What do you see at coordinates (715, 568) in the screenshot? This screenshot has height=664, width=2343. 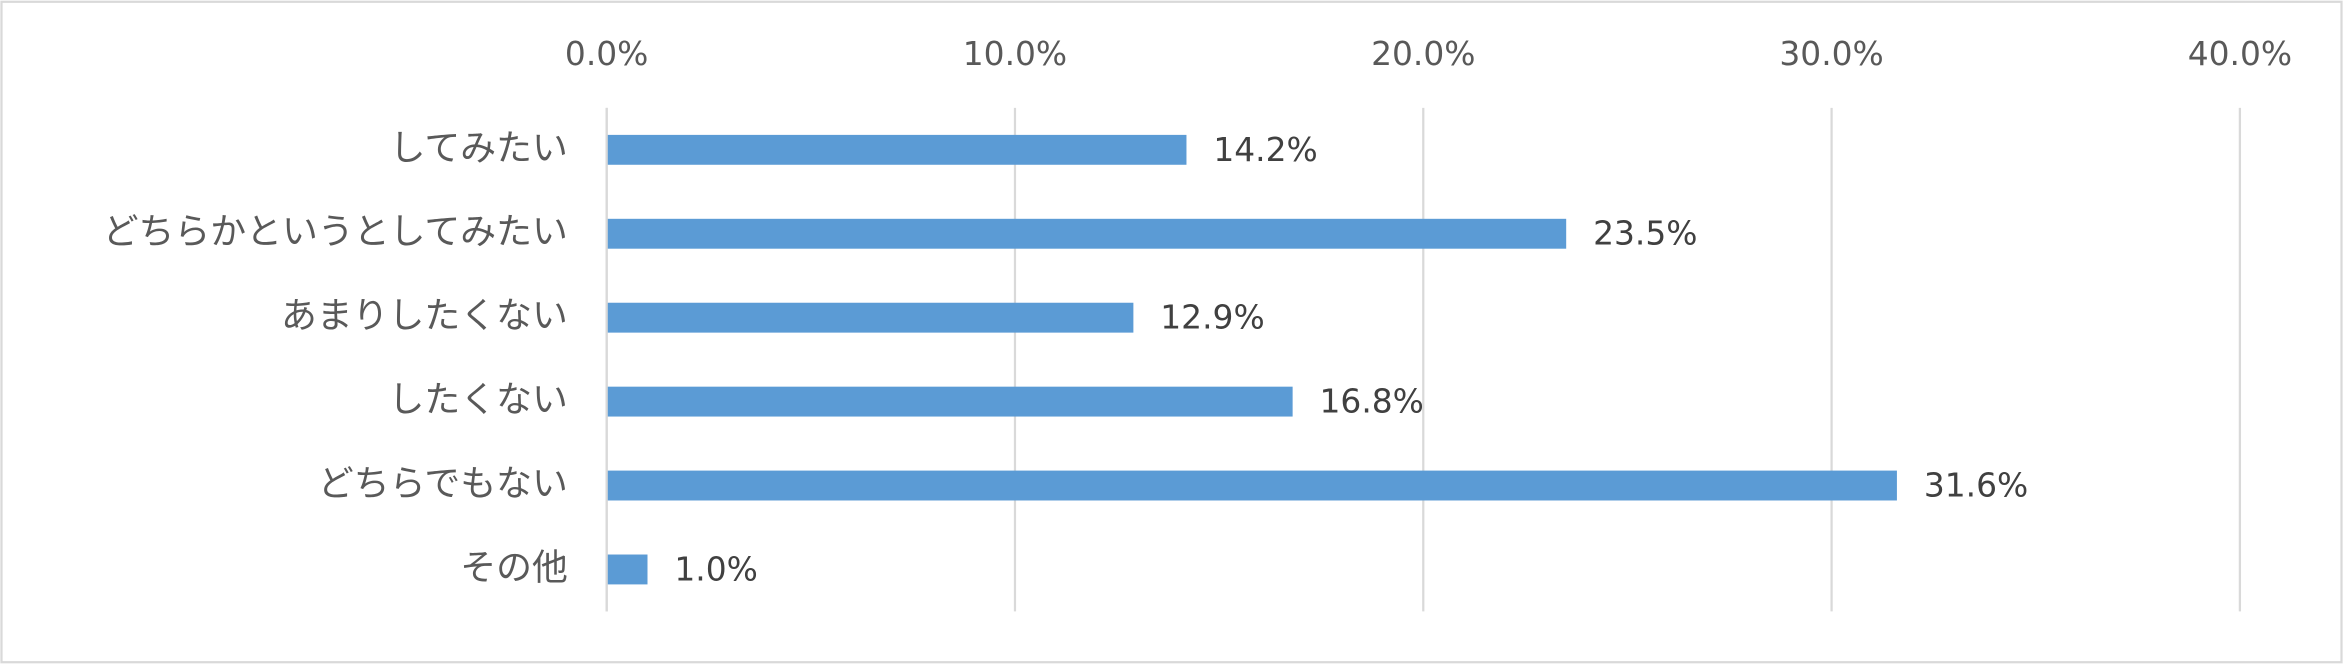 I see `value-label: 1.0%` at bounding box center [715, 568].